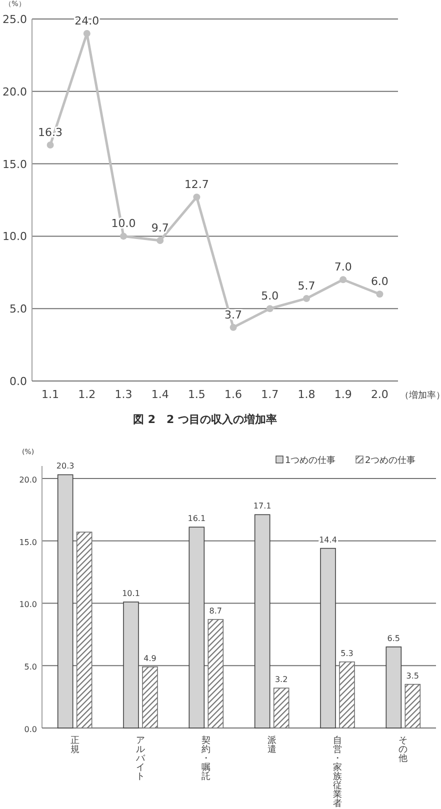  What do you see at coordinates (123, 394) in the screenshot?
I see `x-tick-label: 1.3` at bounding box center [123, 394].